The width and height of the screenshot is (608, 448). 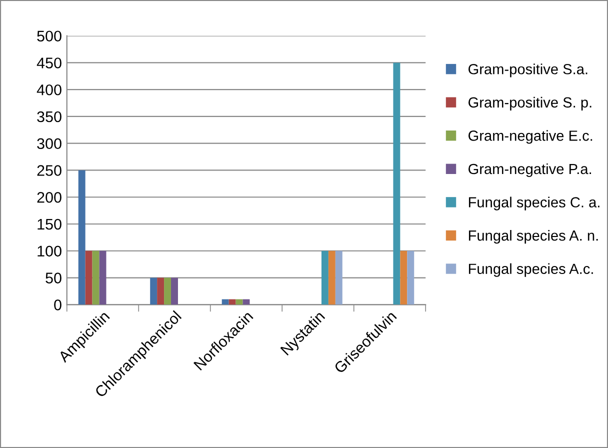 I want to click on y-tick-label: 350, so click(x=49, y=116).